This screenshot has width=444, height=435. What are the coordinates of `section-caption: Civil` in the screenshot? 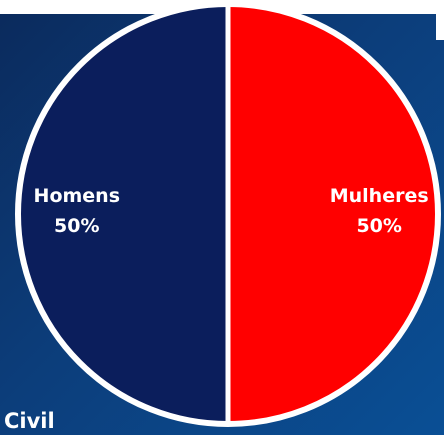 It's located at (29, 421).